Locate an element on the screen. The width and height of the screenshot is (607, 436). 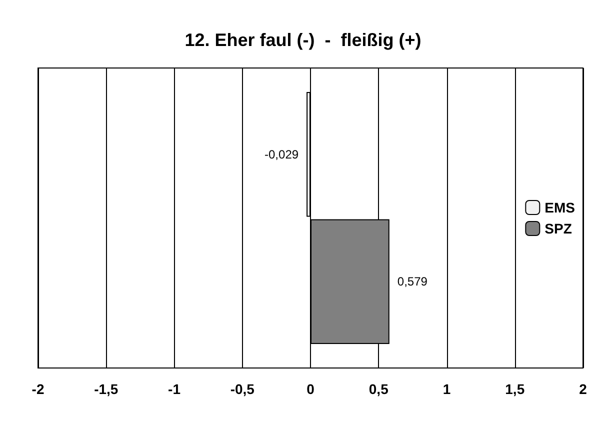
x-tick-label: 1,5 is located at coordinates (515, 389).